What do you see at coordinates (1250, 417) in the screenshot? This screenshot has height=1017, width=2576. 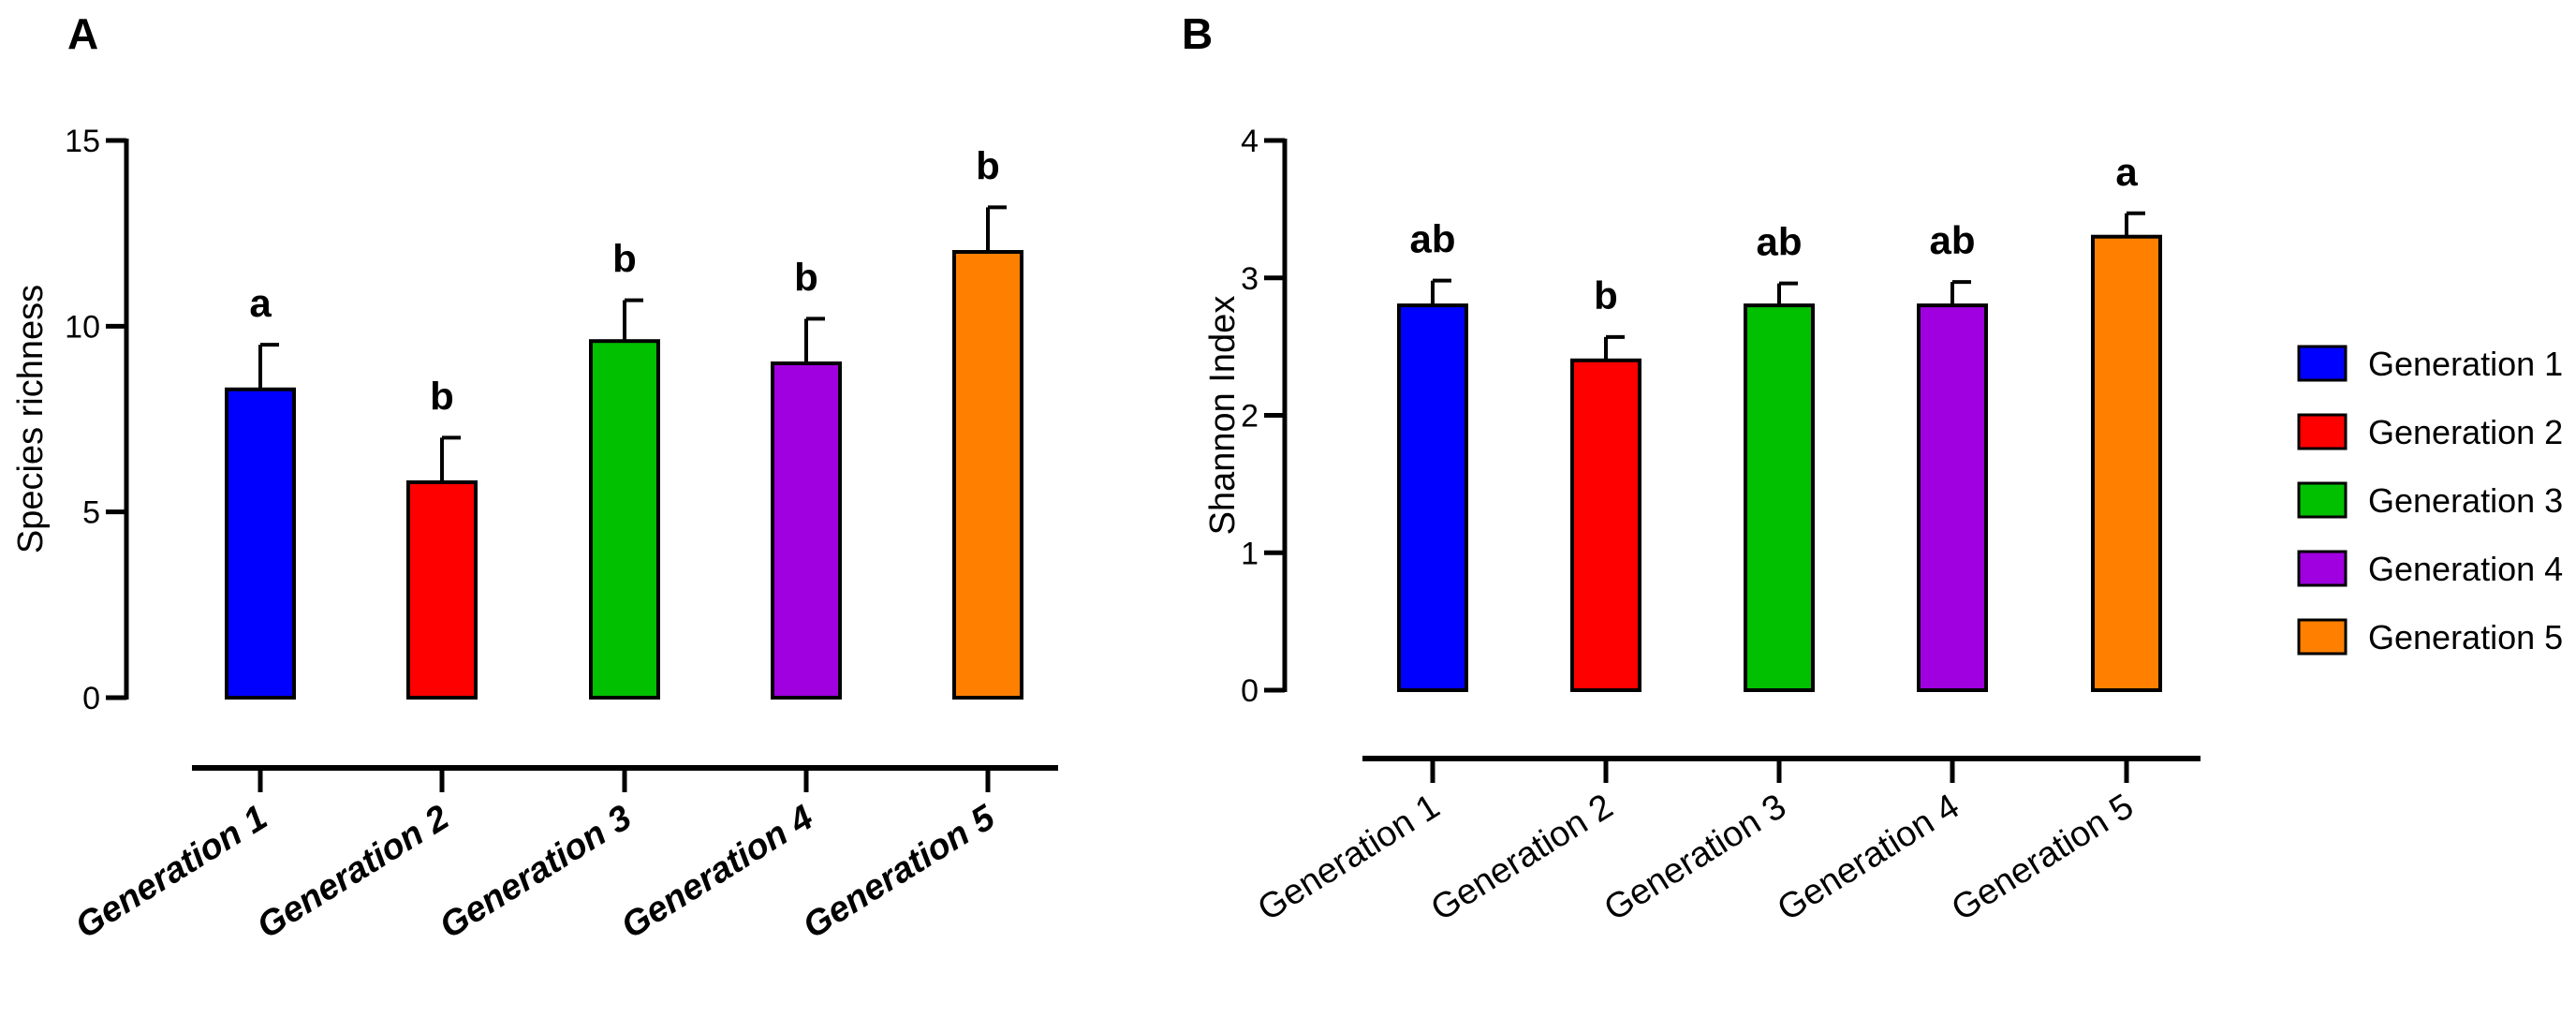 I see `y-tick-label: 2` at bounding box center [1250, 417].